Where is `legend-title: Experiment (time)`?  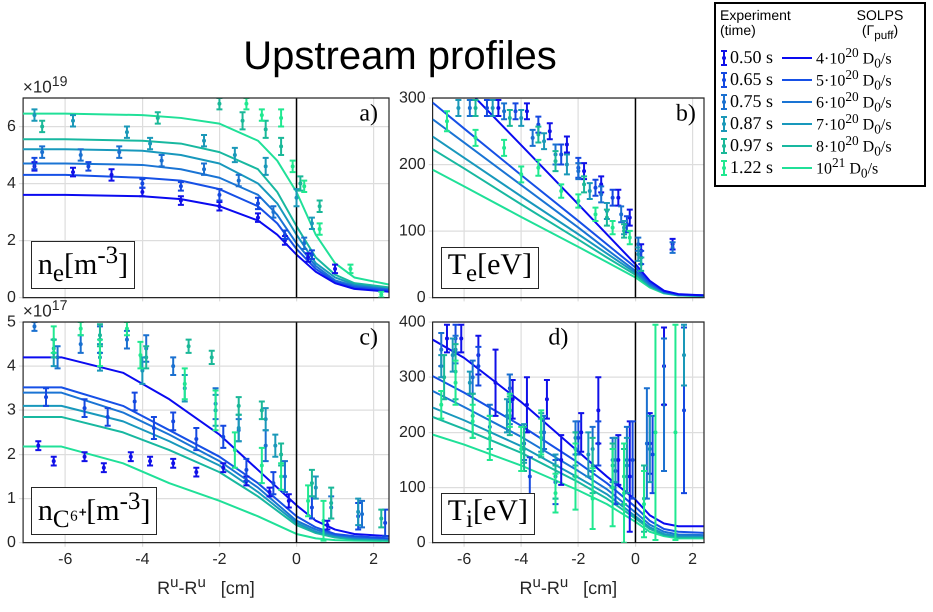 legend-title: Experiment (time) is located at coordinates (756, 23).